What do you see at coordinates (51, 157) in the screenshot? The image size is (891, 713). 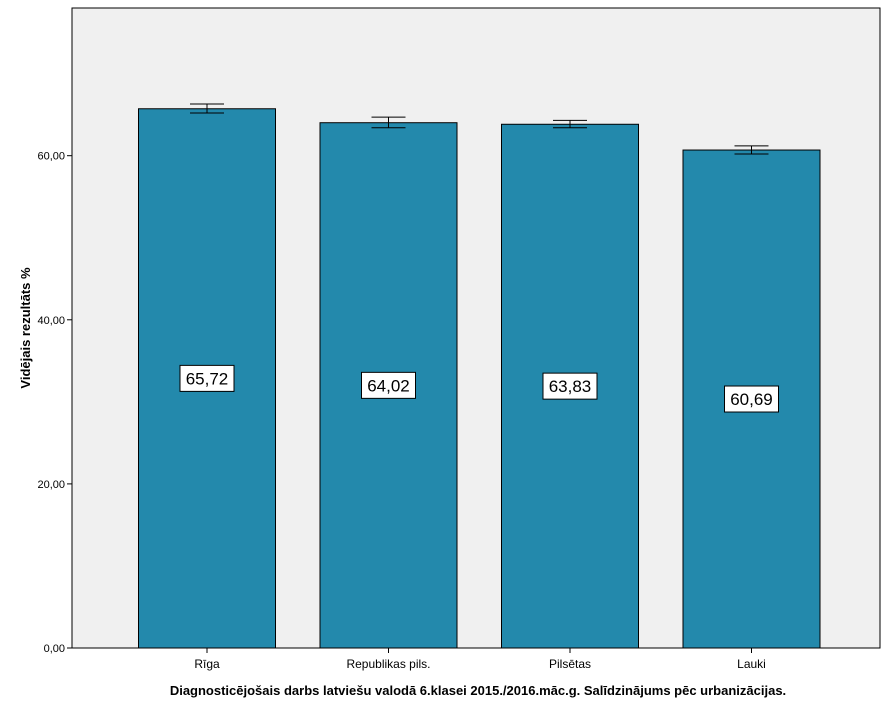 I see `y-tick-label: 60,00` at bounding box center [51, 157].